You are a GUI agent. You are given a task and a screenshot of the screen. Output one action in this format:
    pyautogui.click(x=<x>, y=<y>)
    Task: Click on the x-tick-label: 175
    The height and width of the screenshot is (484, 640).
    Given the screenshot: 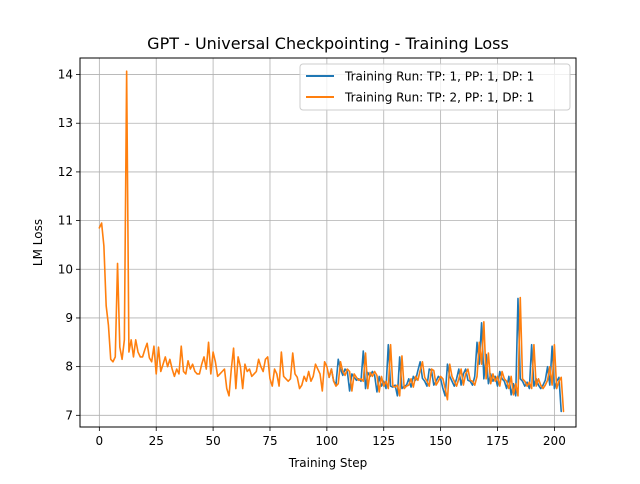 What is the action you would take?
    pyautogui.click(x=497, y=441)
    